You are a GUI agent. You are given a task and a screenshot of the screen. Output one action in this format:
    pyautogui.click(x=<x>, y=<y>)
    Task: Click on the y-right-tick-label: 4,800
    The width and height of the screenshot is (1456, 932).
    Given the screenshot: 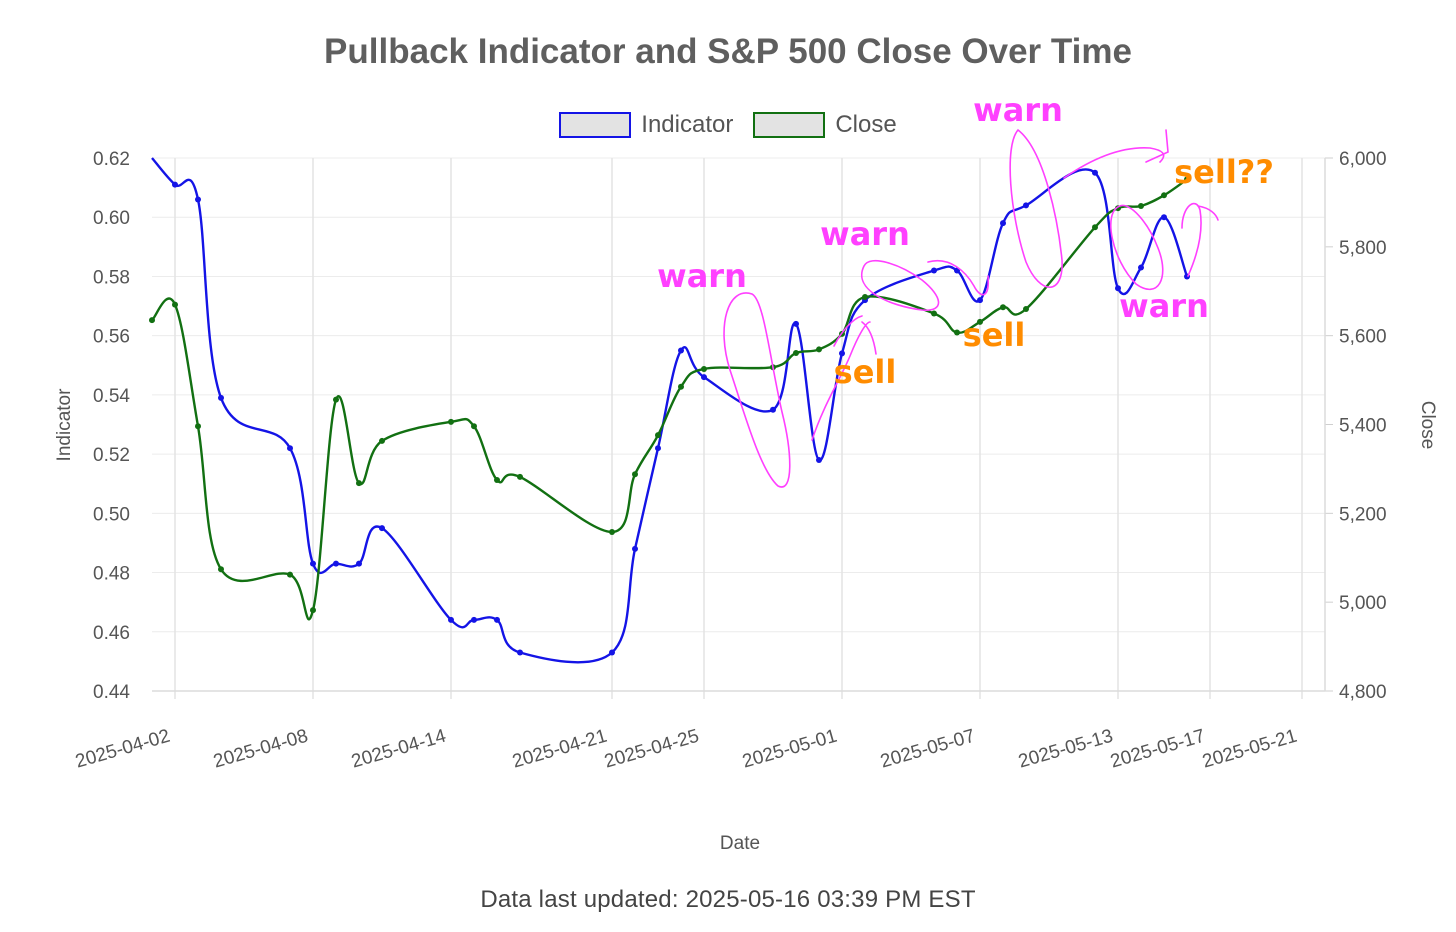 What is the action you would take?
    pyautogui.click(x=1363, y=692)
    